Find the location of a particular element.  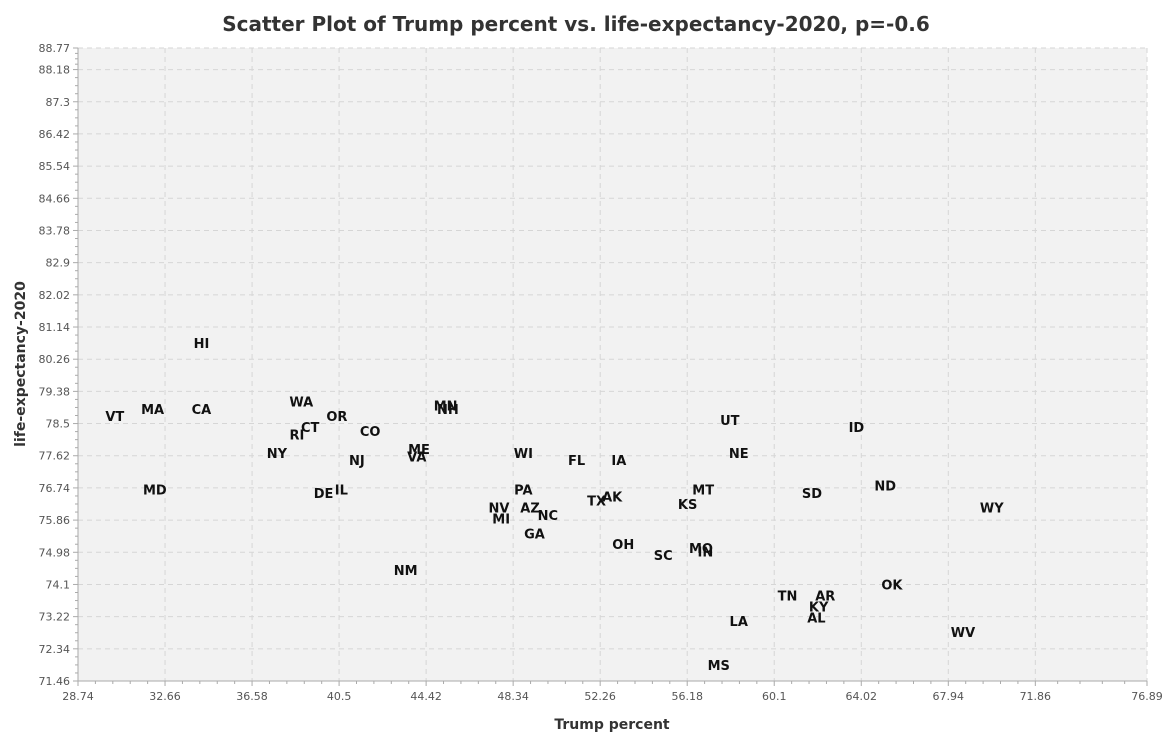

x-tick-label: 60.1 is located at coordinates (774, 696).